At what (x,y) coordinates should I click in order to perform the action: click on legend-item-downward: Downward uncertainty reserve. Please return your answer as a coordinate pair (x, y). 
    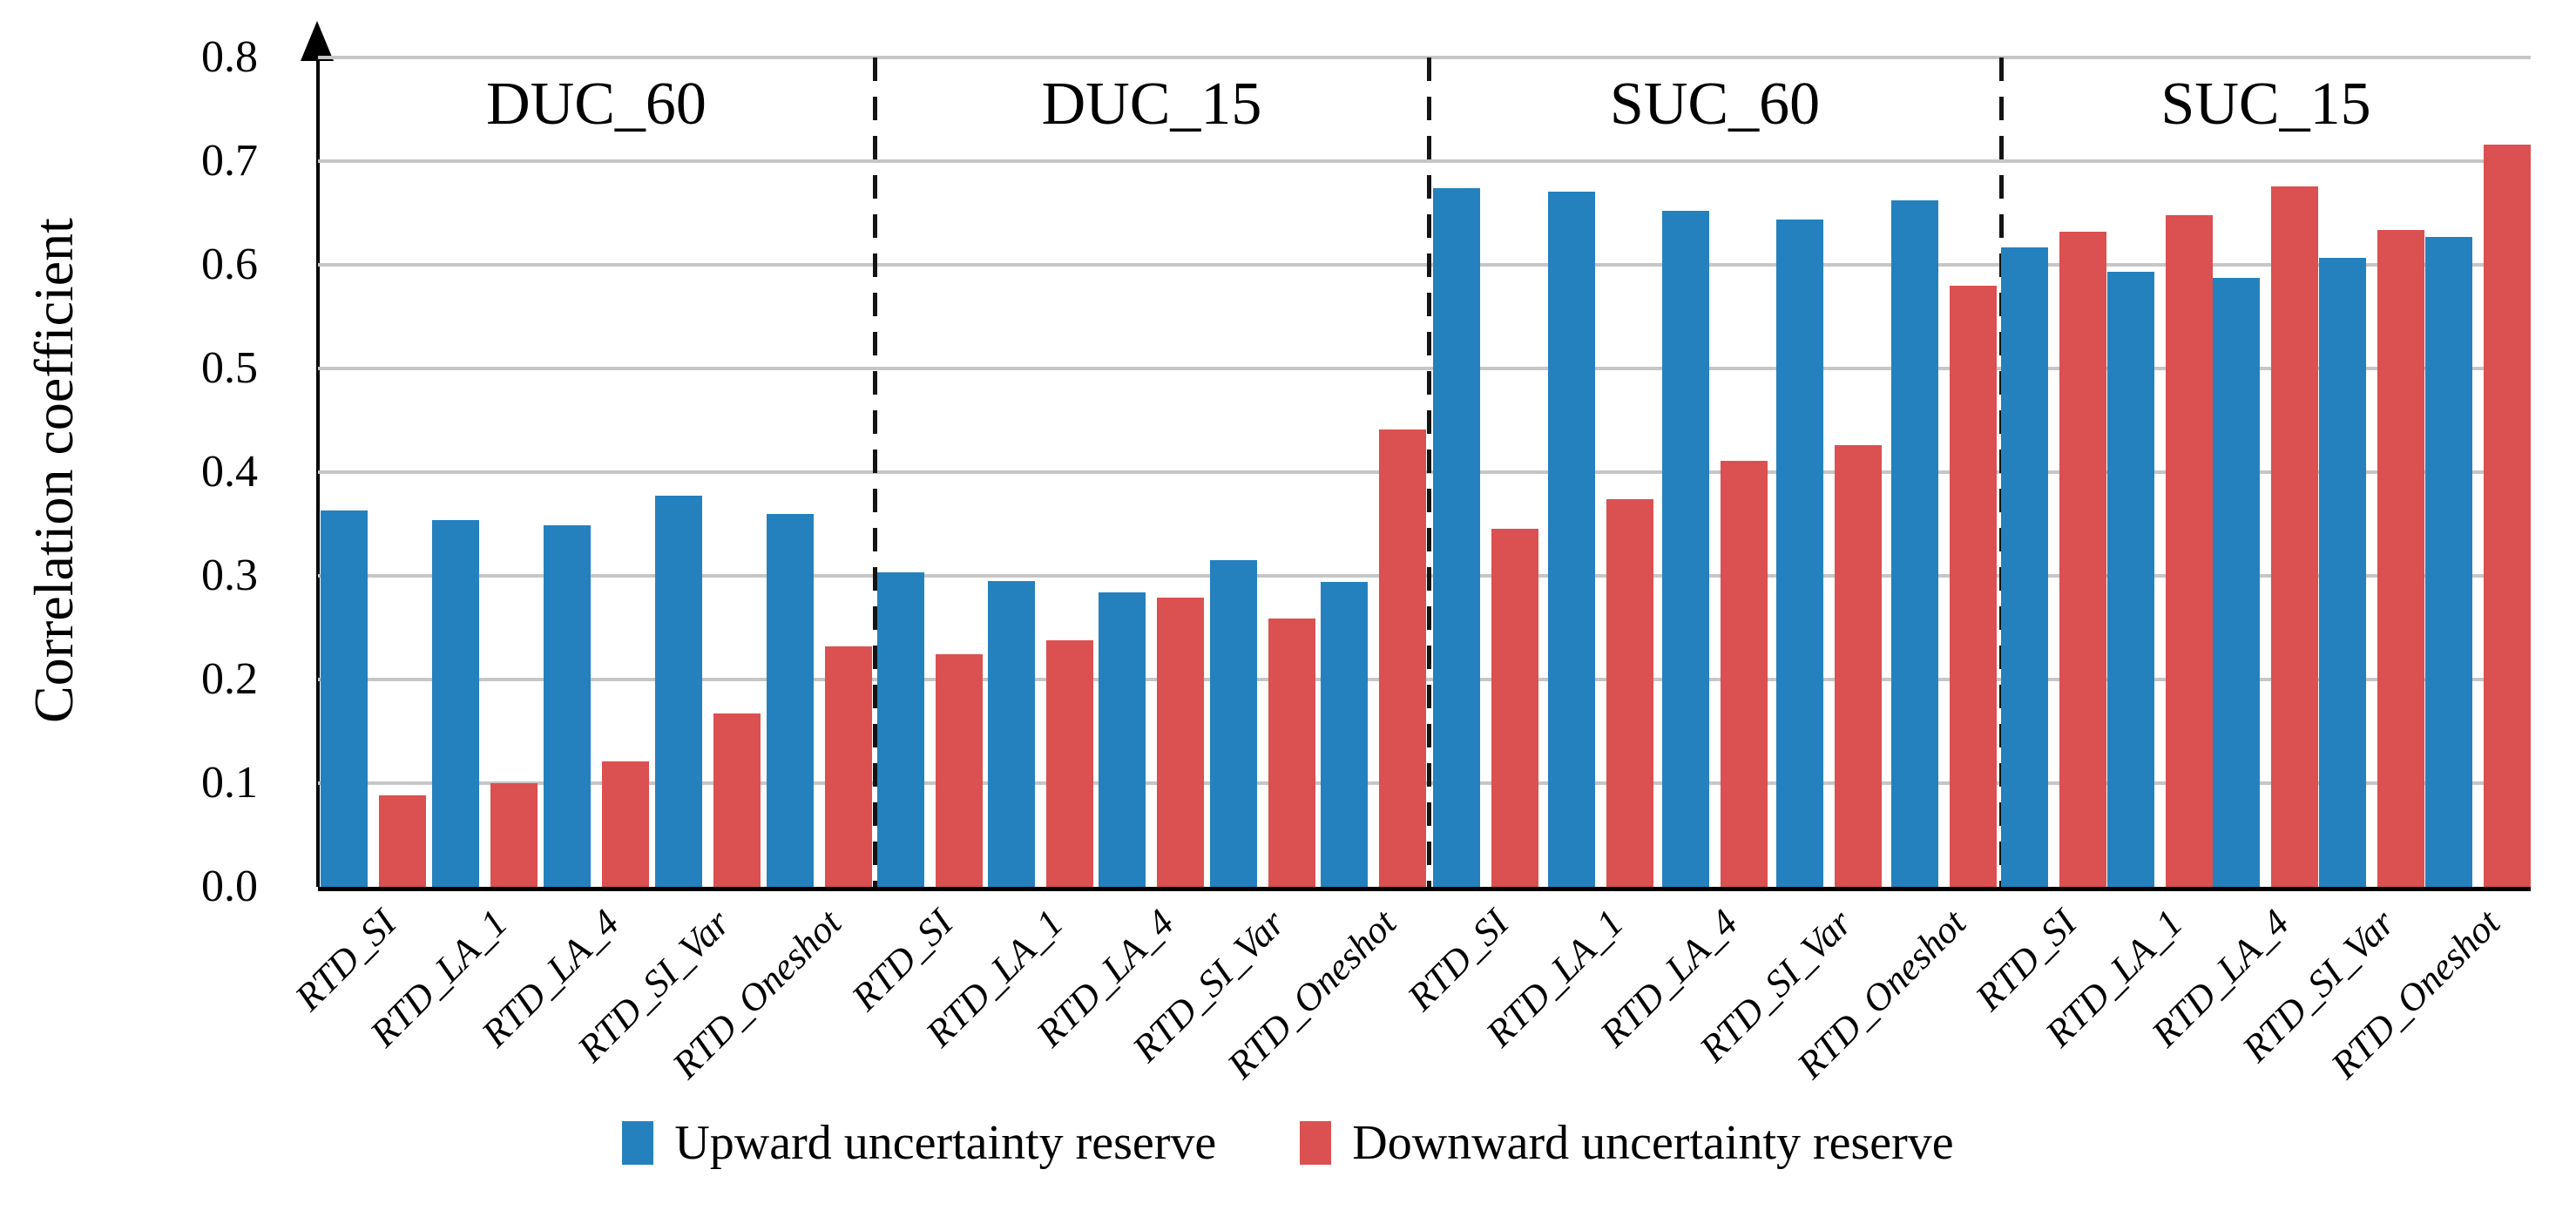
    Looking at the image, I should click on (1627, 1143).